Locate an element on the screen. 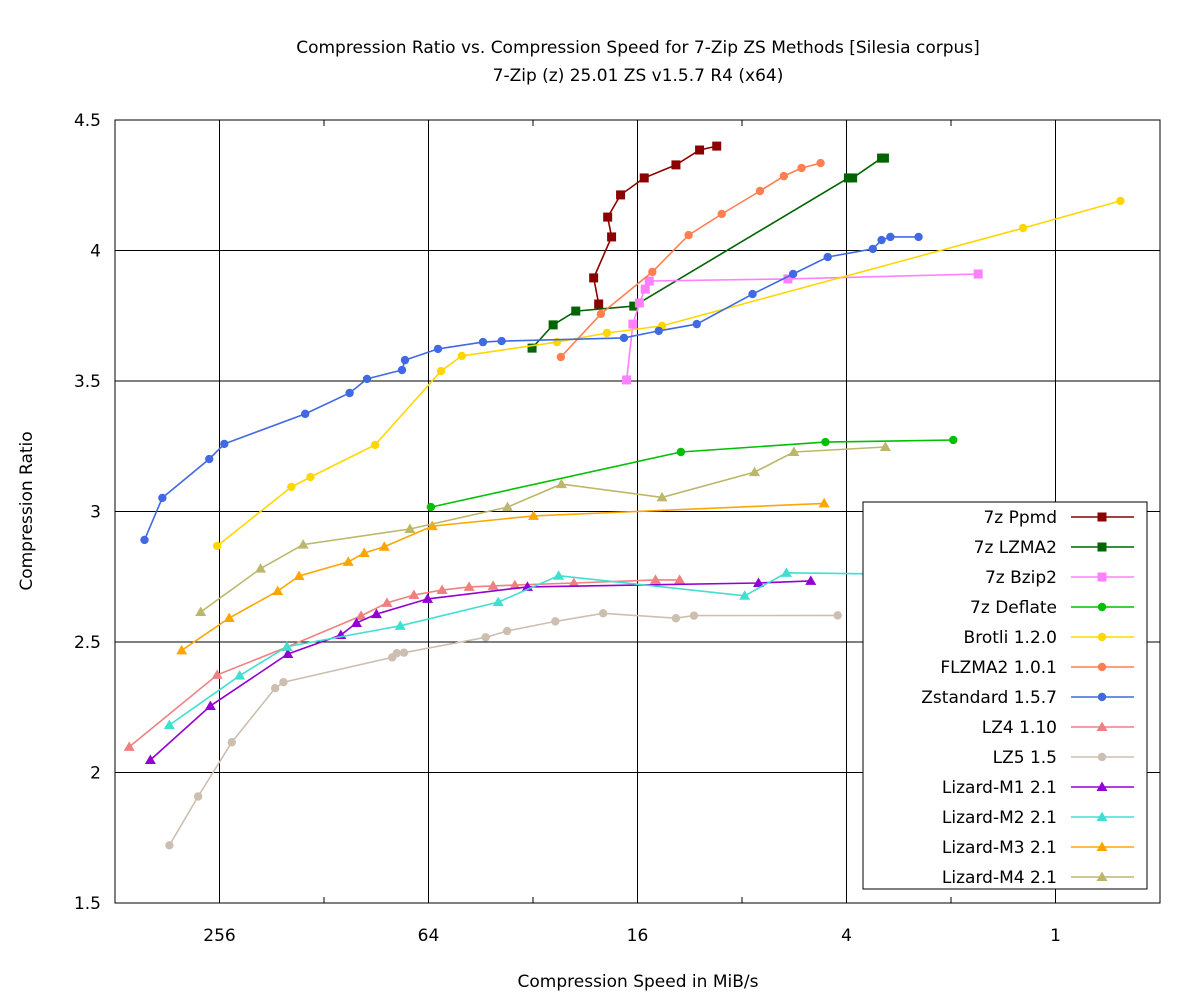  legend-item-brotli-1-2-0: Brotli 1.2.0 is located at coordinates (1049, 638).